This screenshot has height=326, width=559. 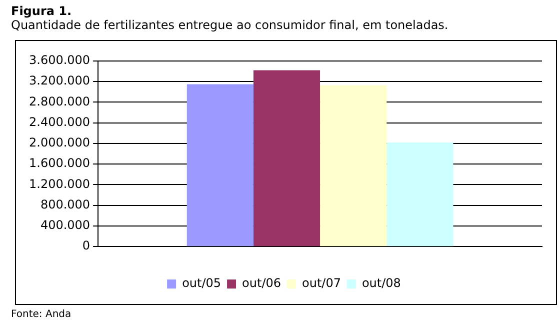 What do you see at coordinates (59, 183) in the screenshot?
I see `y-tick-label: 1.200.000` at bounding box center [59, 183].